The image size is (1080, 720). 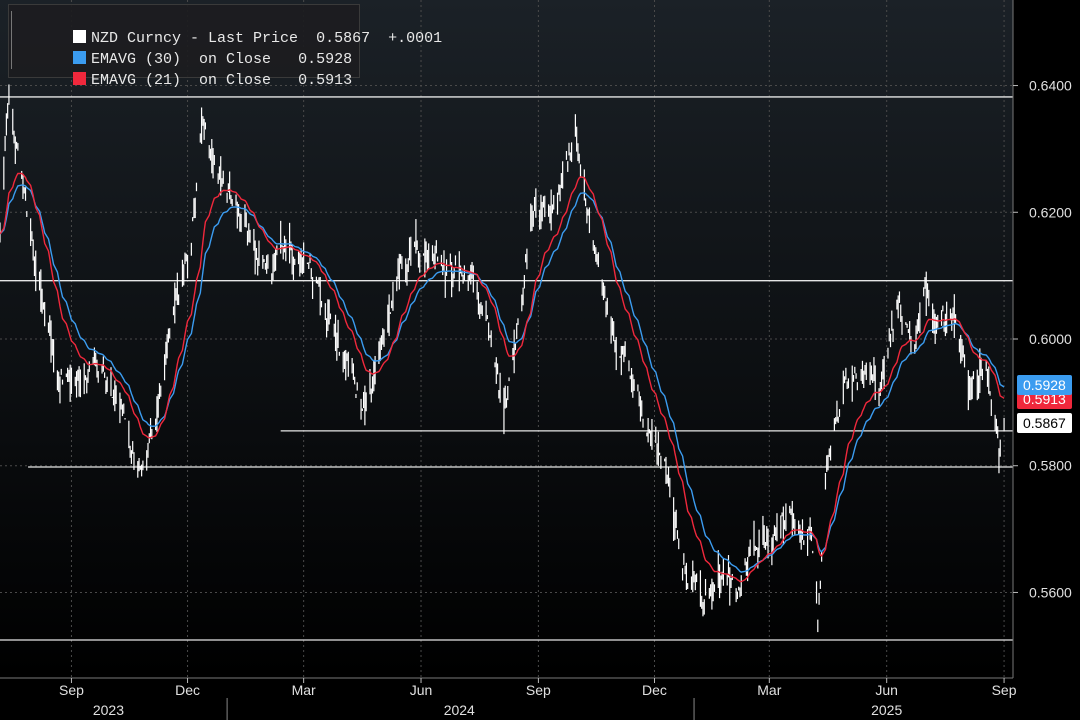 What do you see at coordinates (80, 36) in the screenshot?
I see `legend-swatch-price` at bounding box center [80, 36].